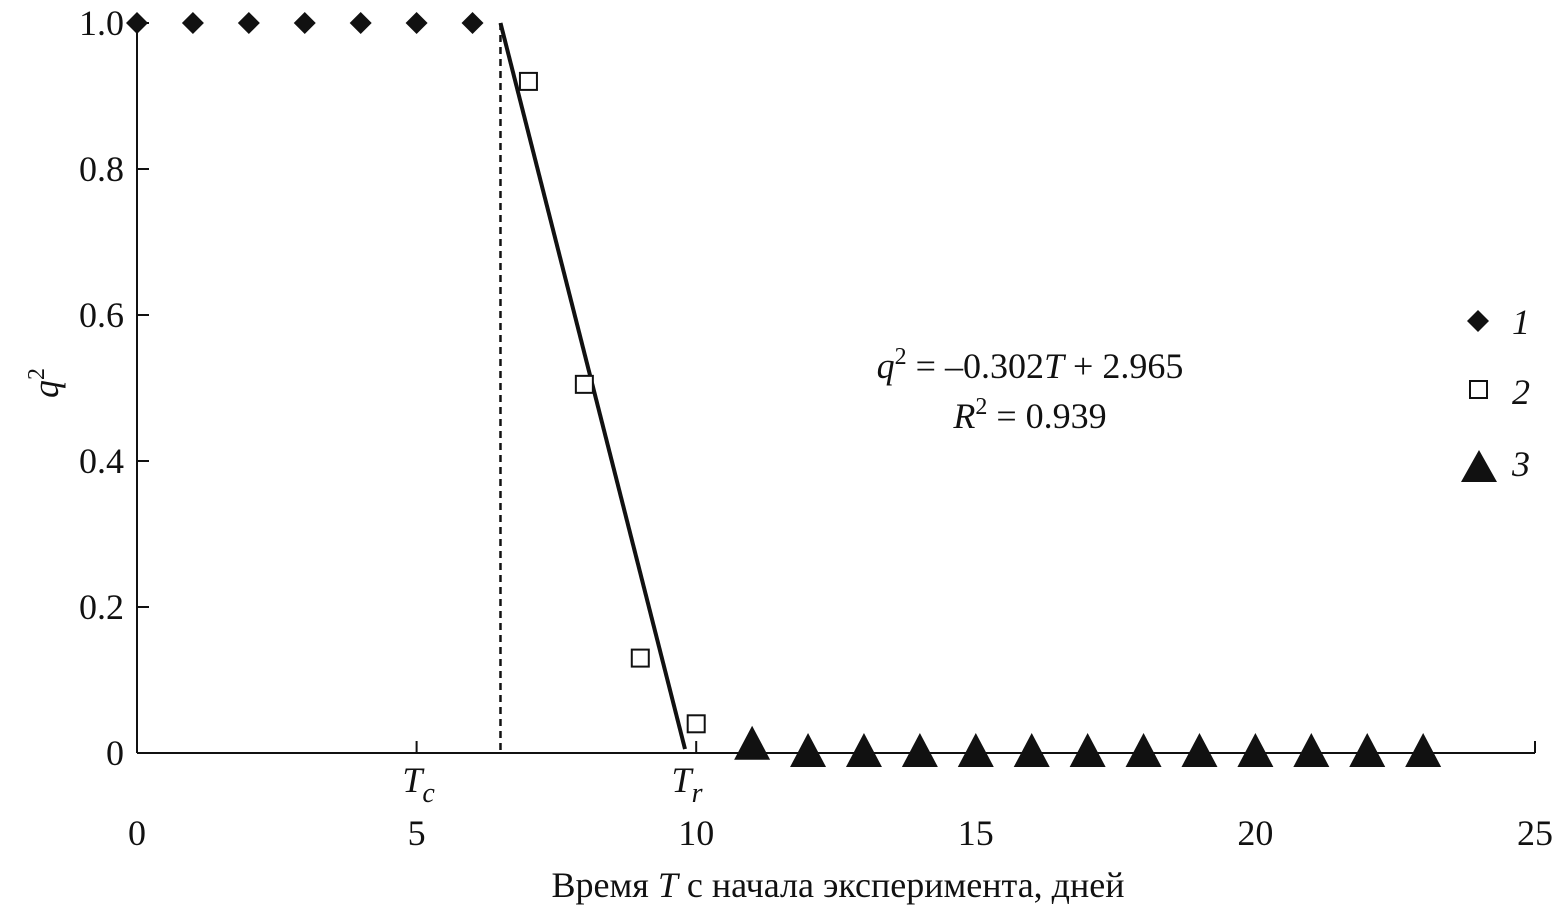 This screenshot has width=1557, height=911. Describe the element at coordinates (137, 833) in the screenshot. I see `x-tick-label: 0` at that location.